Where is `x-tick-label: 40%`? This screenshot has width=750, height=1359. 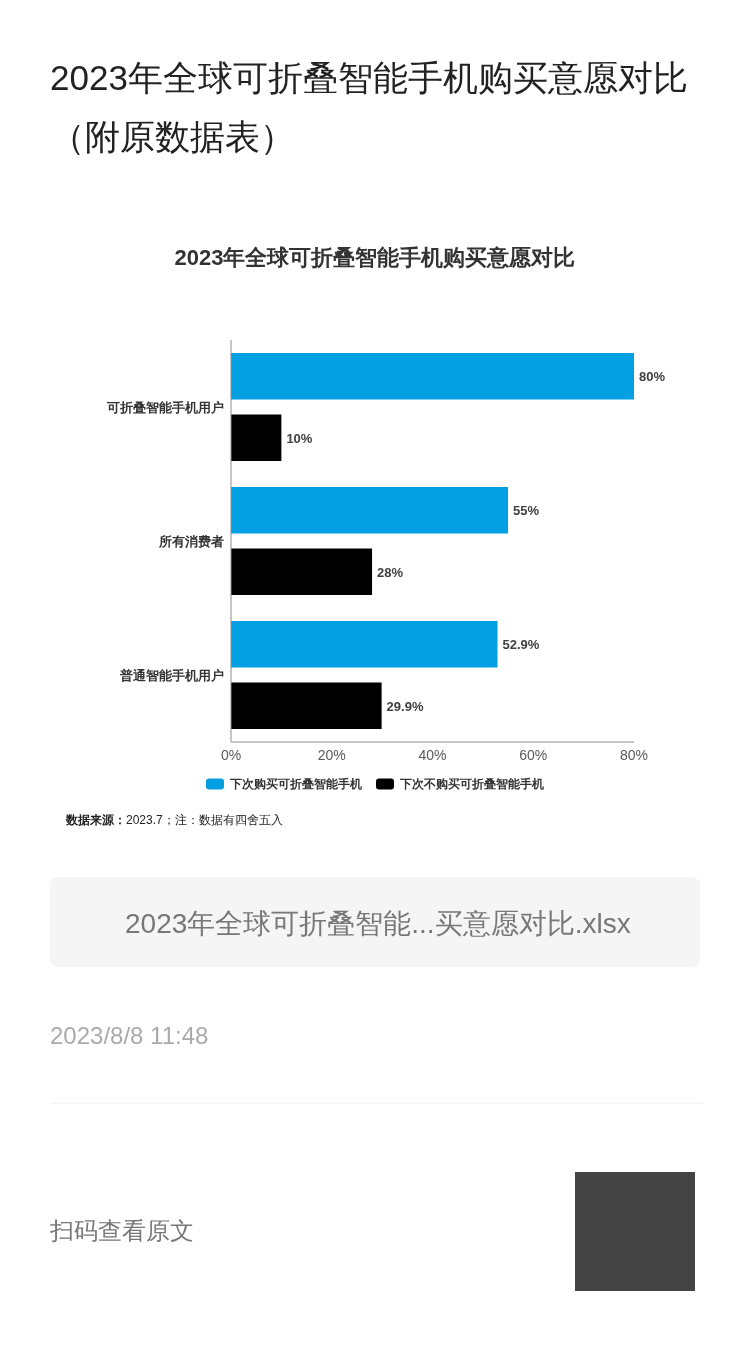
x-tick-label: 40% is located at coordinates (432, 755).